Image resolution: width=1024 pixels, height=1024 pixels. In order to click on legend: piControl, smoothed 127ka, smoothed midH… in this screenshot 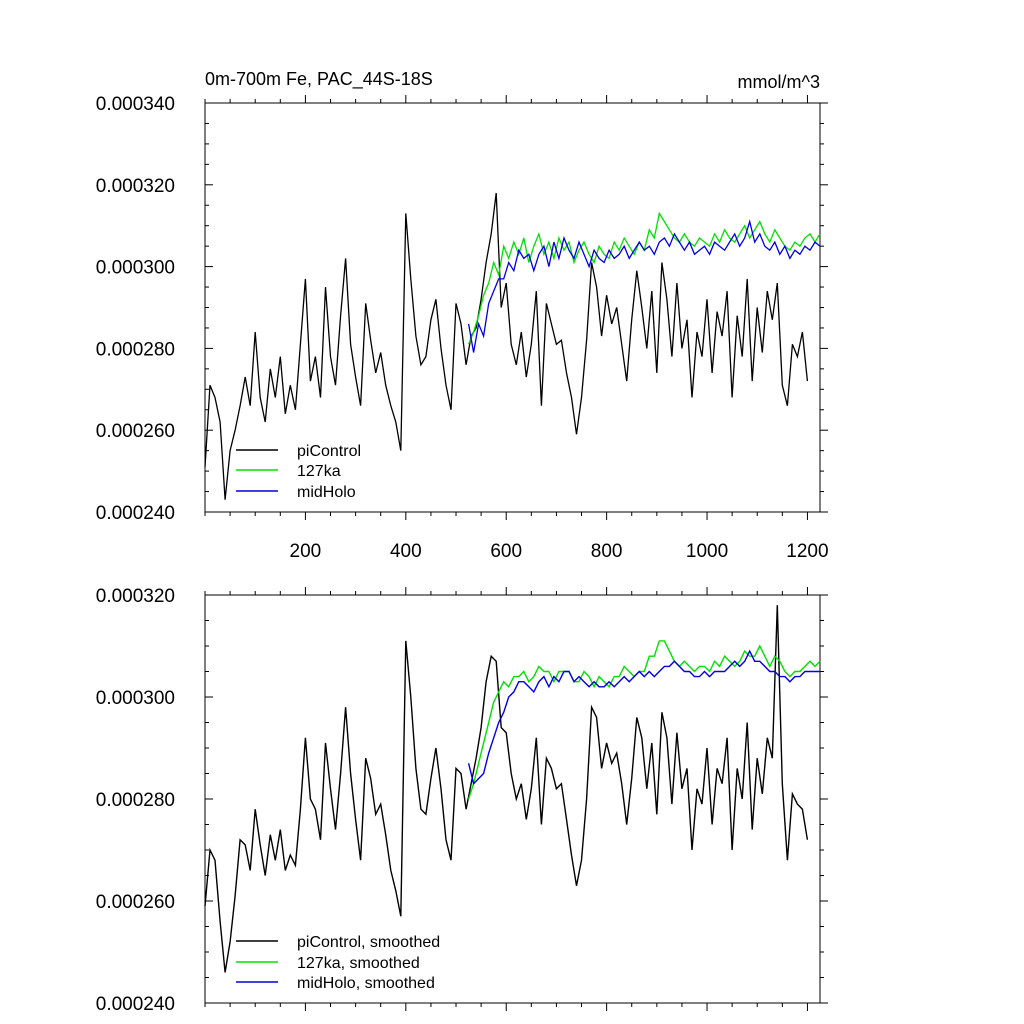, I will do `click(338, 963)`.